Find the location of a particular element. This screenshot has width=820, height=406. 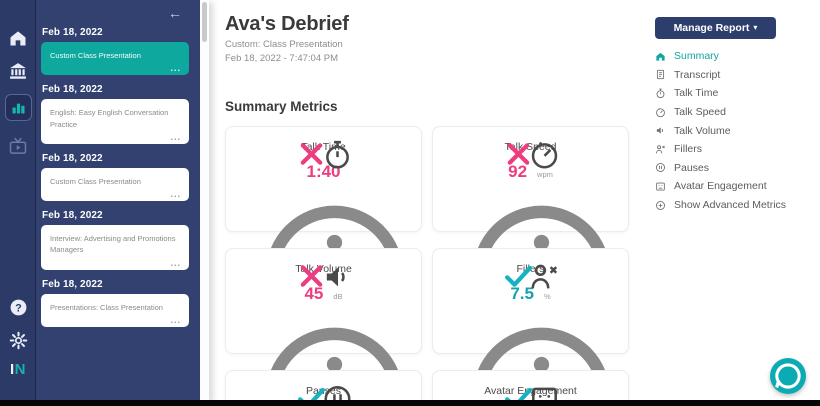

metric-card-talk-speed: Talk Speed 92 wpm is located at coordinates (530, 234).